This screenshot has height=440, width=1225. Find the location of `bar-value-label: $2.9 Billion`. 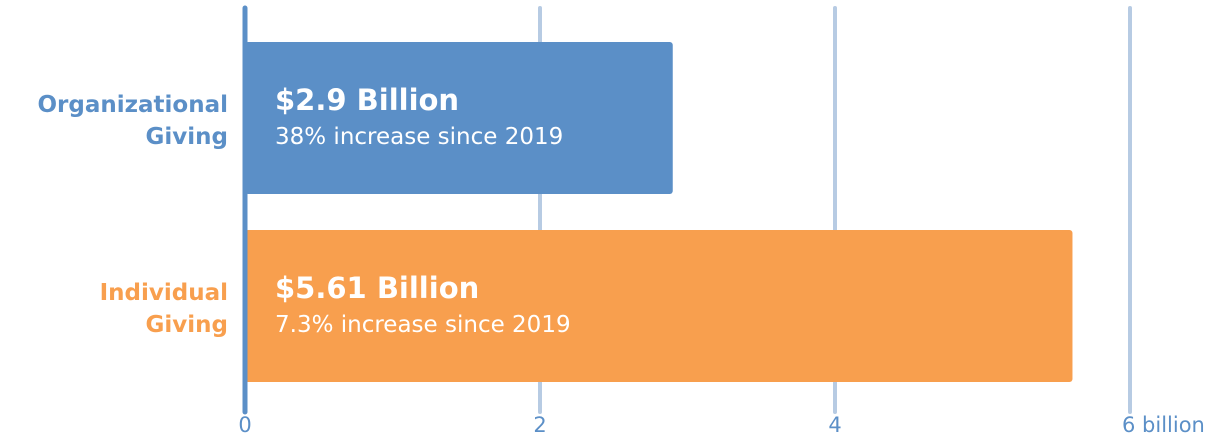

bar-value-label: $2.9 Billion is located at coordinates (367, 100).